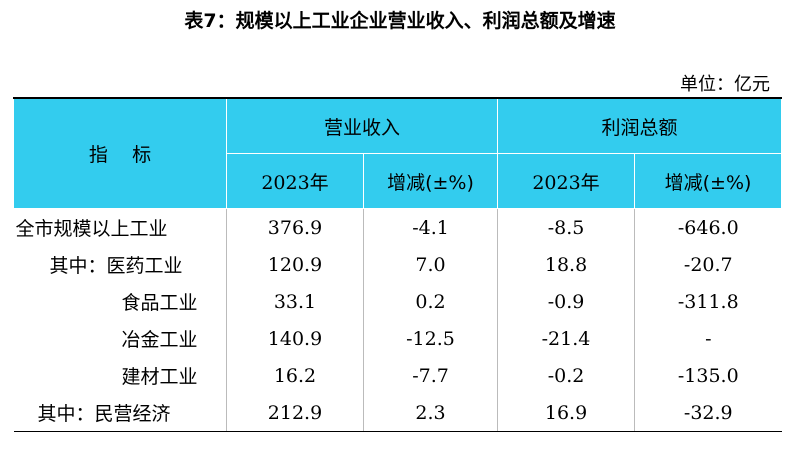  What do you see at coordinates (295, 264) in the screenshot?
I see `cell-revenue: 120.9` at bounding box center [295, 264].